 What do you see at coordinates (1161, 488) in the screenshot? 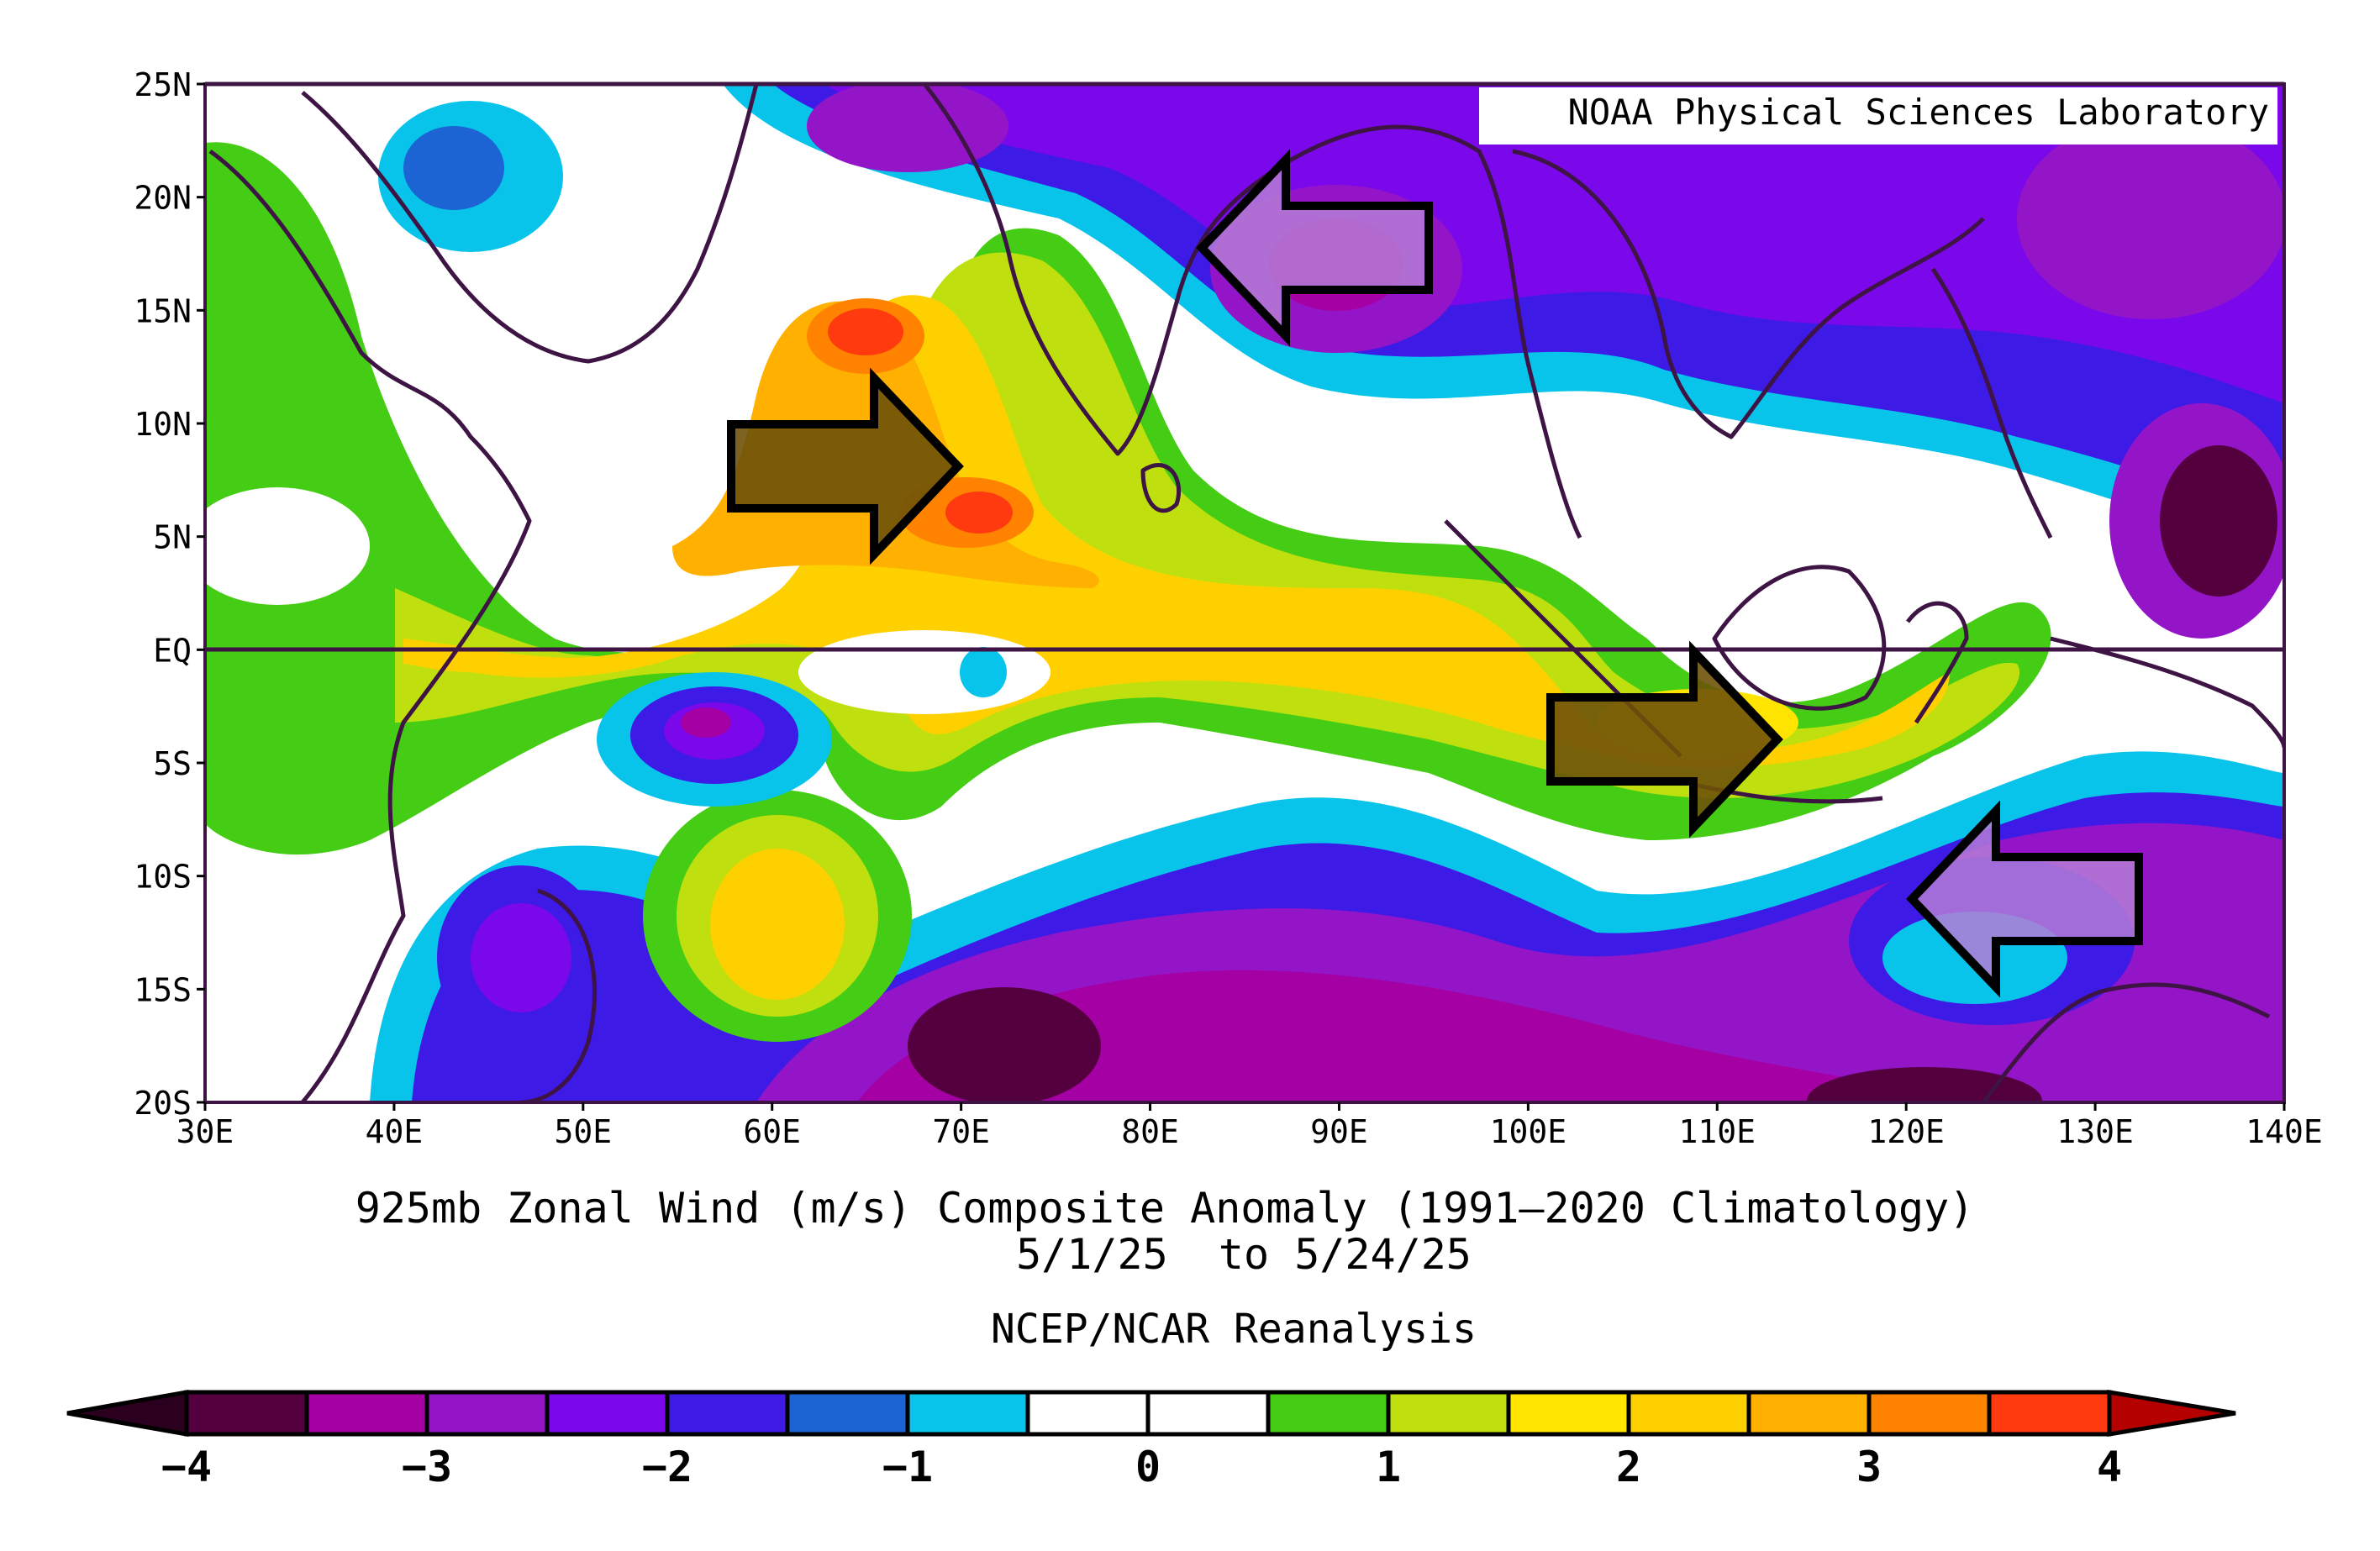
I see `coast-sri-lanka` at bounding box center [1161, 488].